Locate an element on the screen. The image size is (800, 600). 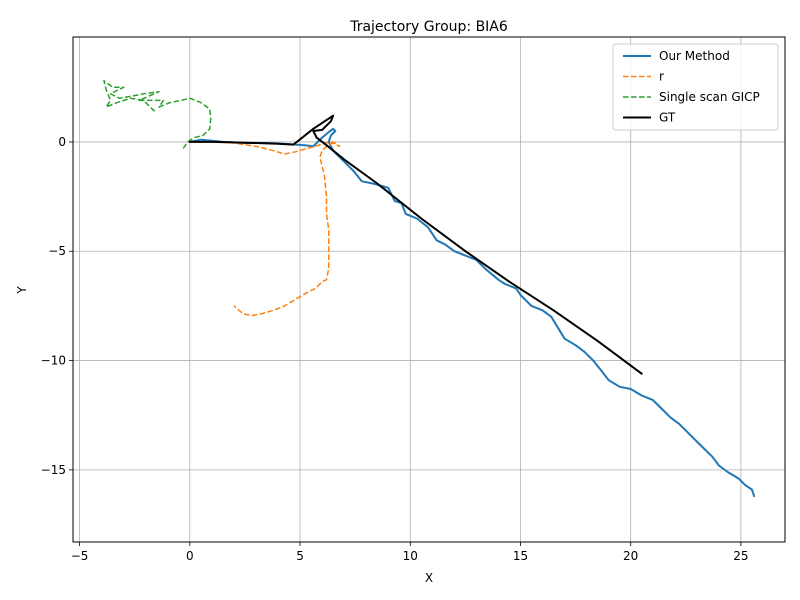
y-tick-label: 0 is located at coordinates (62, 142).